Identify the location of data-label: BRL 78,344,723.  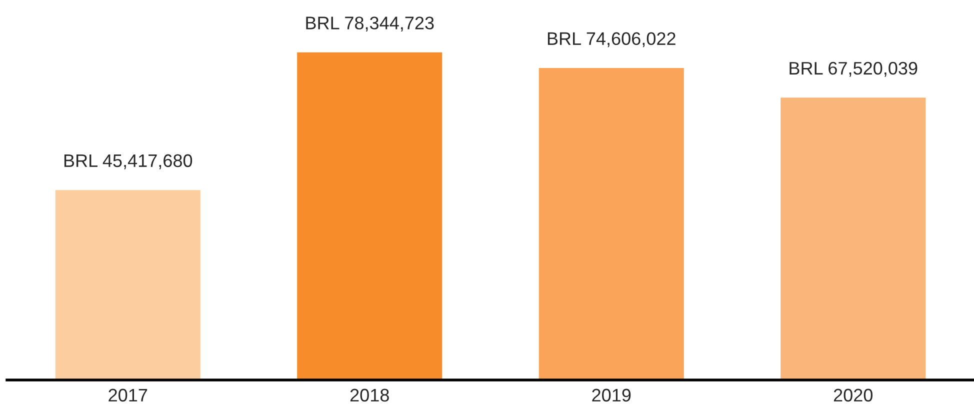
(370, 24).